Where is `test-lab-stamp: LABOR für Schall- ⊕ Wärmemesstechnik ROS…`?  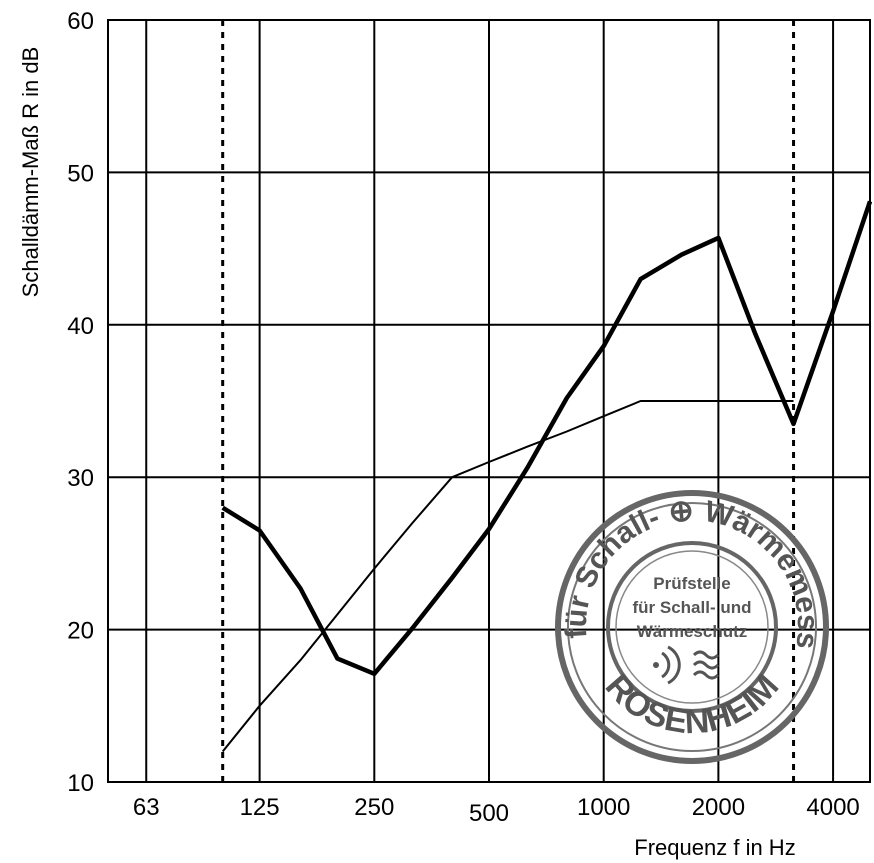 test-lab-stamp: LABOR für Schall- ⊕ Wärmemesstechnik ROS… is located at coordinates (692, 627).